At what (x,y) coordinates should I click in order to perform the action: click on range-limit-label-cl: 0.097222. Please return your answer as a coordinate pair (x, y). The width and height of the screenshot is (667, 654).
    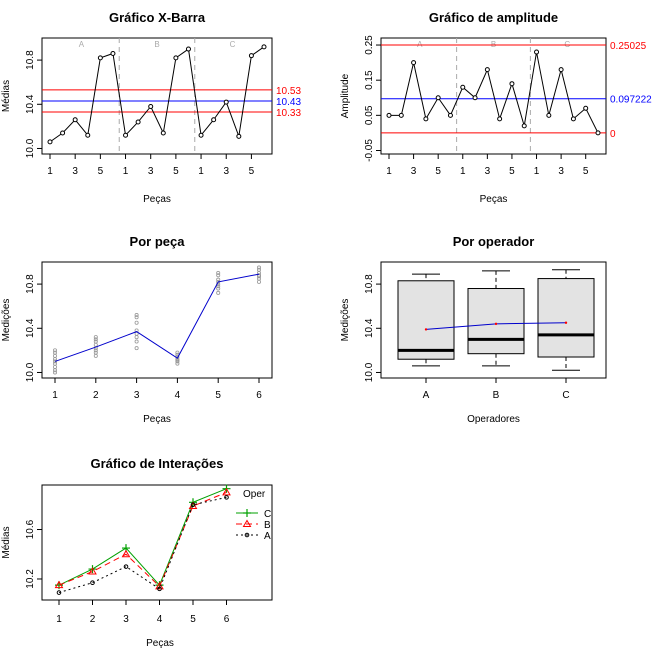
    Looking at the image, I should click on (631, 100).